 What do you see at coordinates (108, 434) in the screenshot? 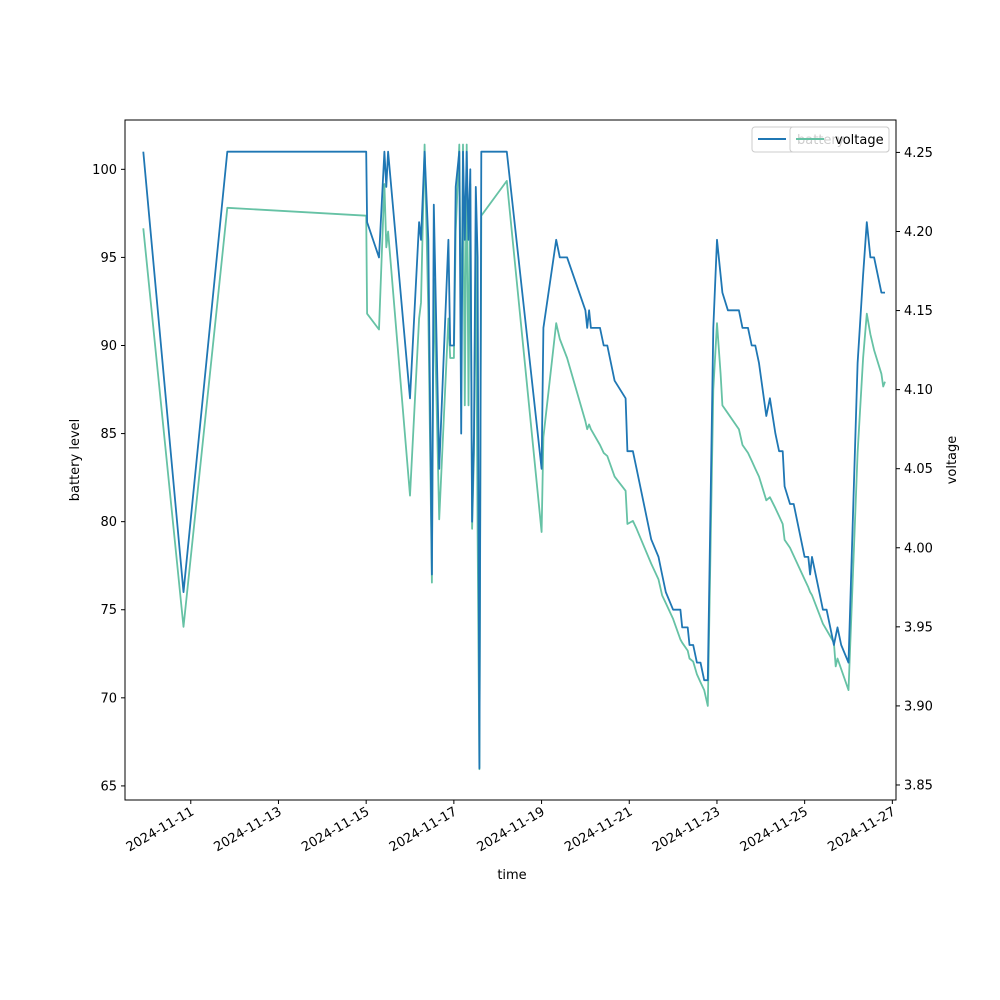
I see `left-y-tick-label: 85` at bounding box center [108, 434].